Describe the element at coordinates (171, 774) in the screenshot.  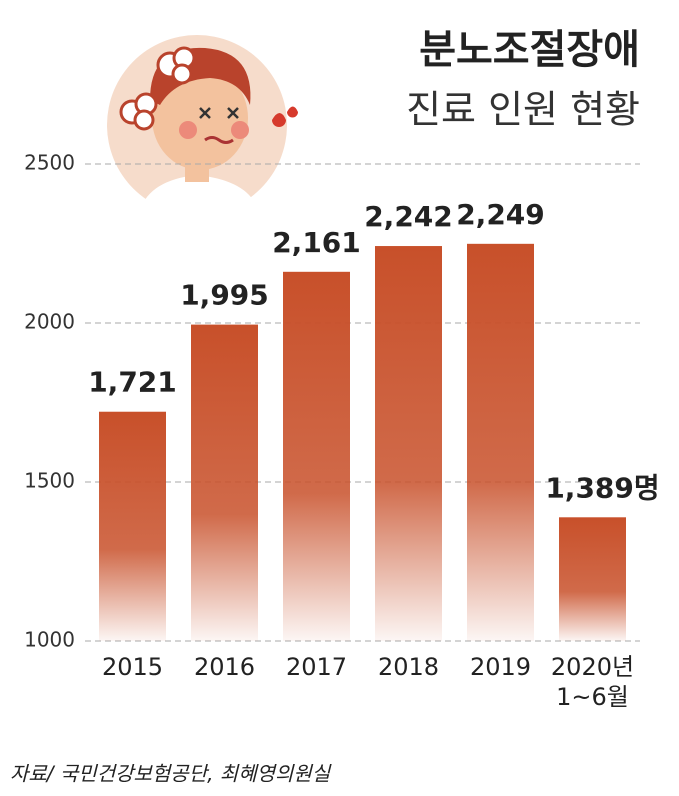
I see `source: 자료/ 국민건강보험공단, 최혜영의원실` at that location.